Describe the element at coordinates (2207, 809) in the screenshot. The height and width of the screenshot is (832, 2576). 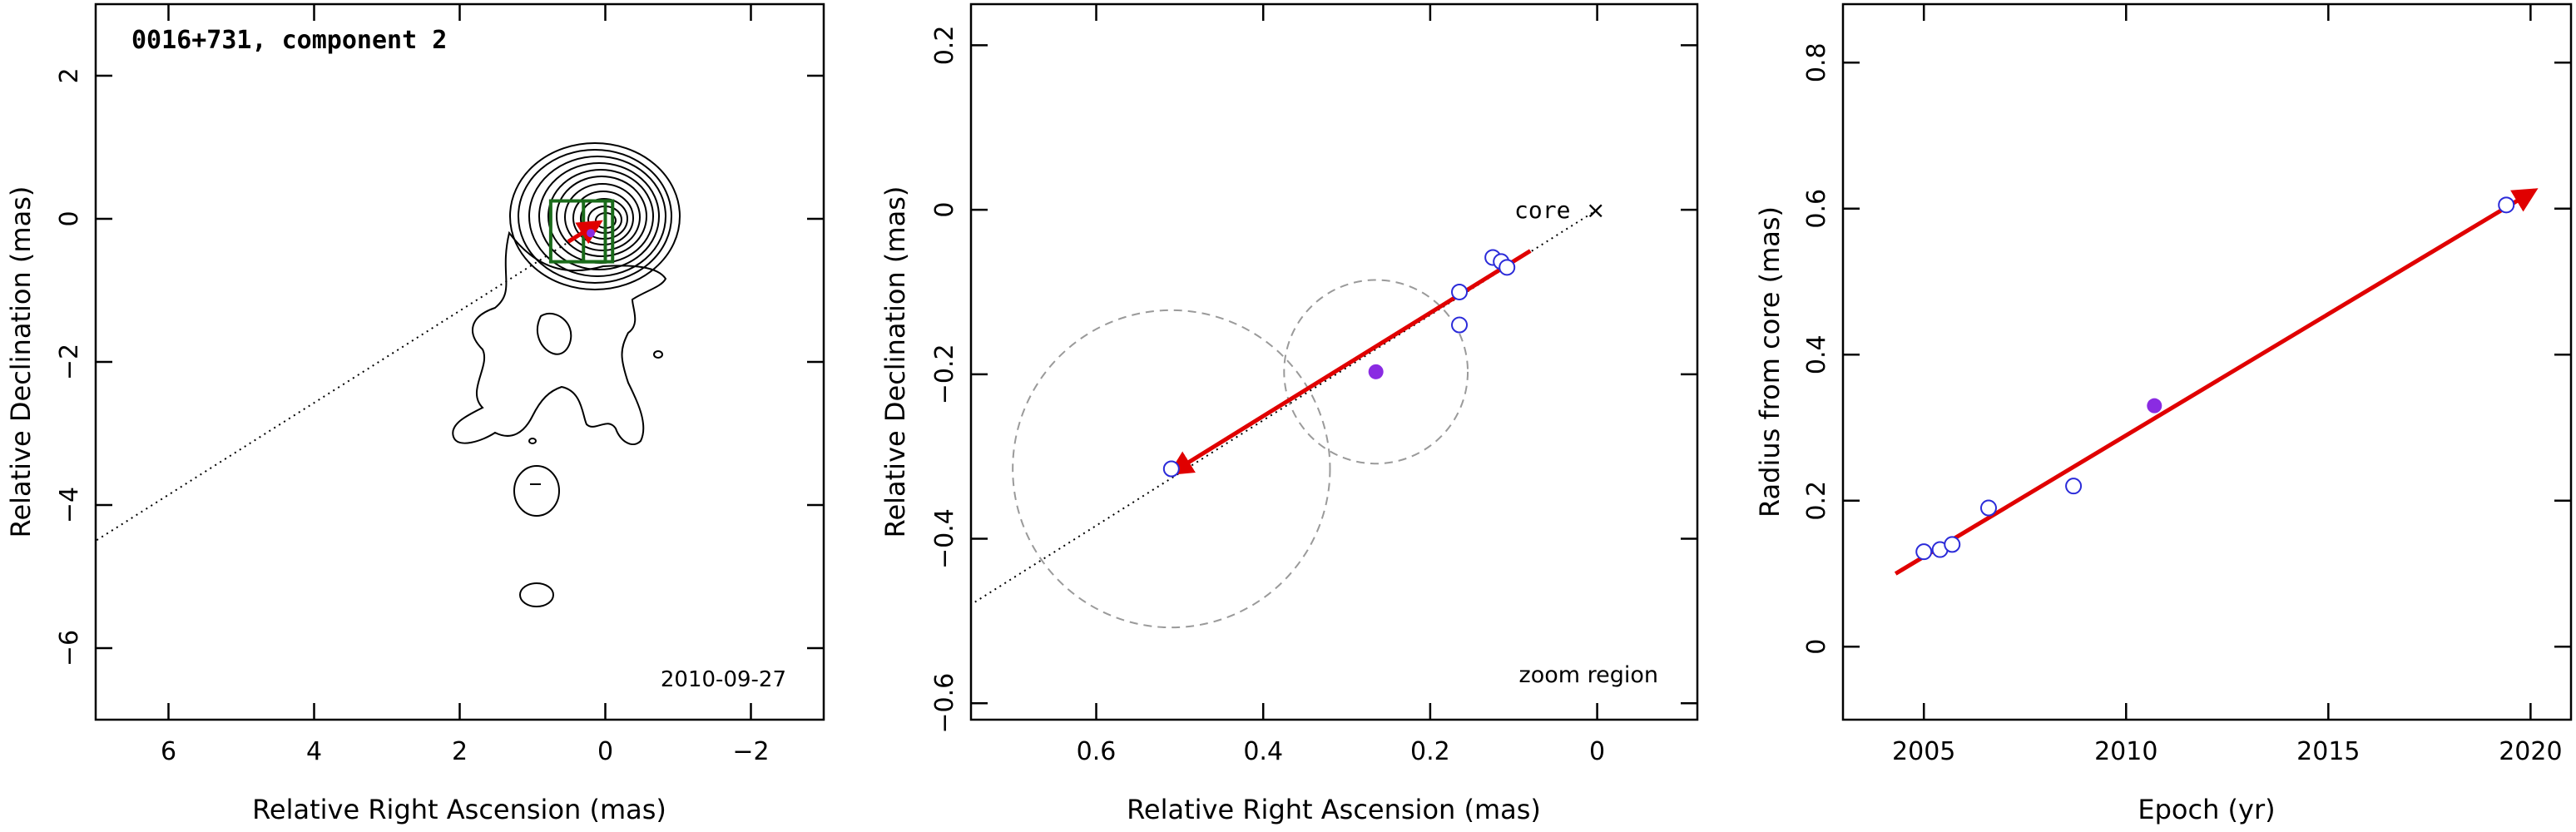
I see `x-axis-label: Epoch (yr)` at that location.